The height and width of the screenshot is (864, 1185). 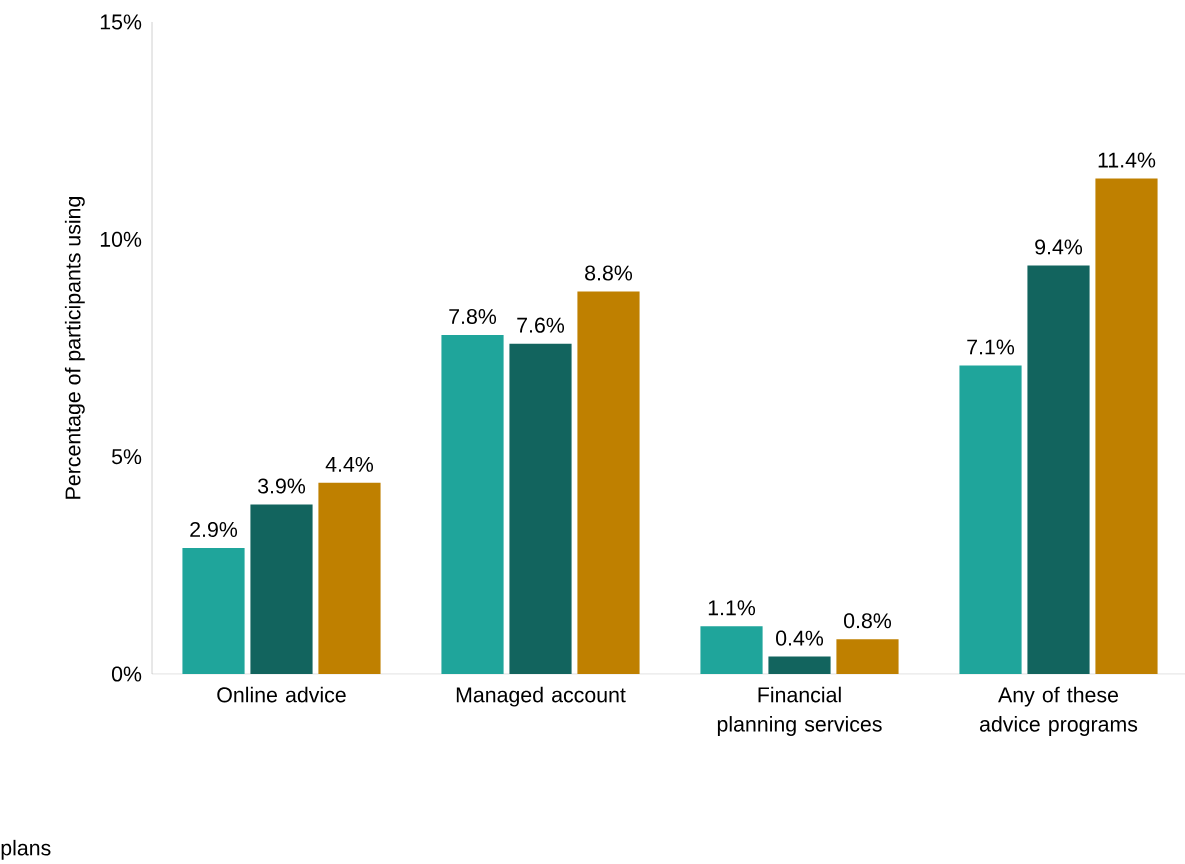 What do you see at coordinates (1058, 711) in the screenshot?
I see `x-tick-label: Any of these advice programs` at bounding box center [1058, 711].